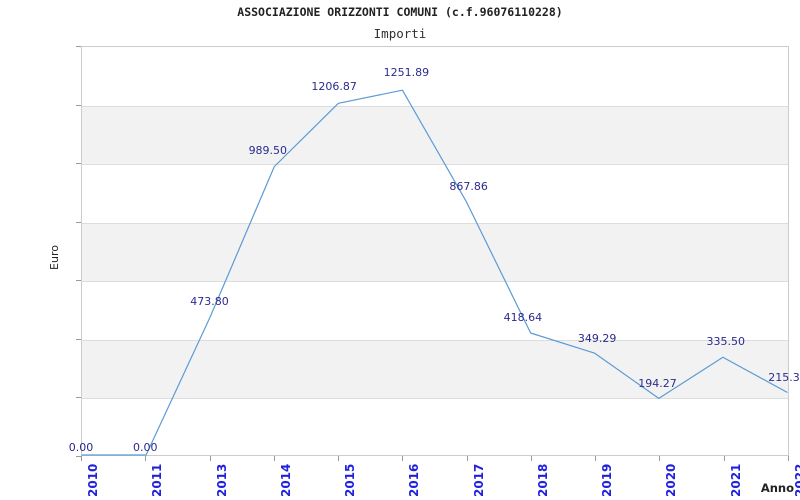  Describe the element at coordinates (209, 302) in the screenshot. I see `data-point-label: 473.80` at that location.